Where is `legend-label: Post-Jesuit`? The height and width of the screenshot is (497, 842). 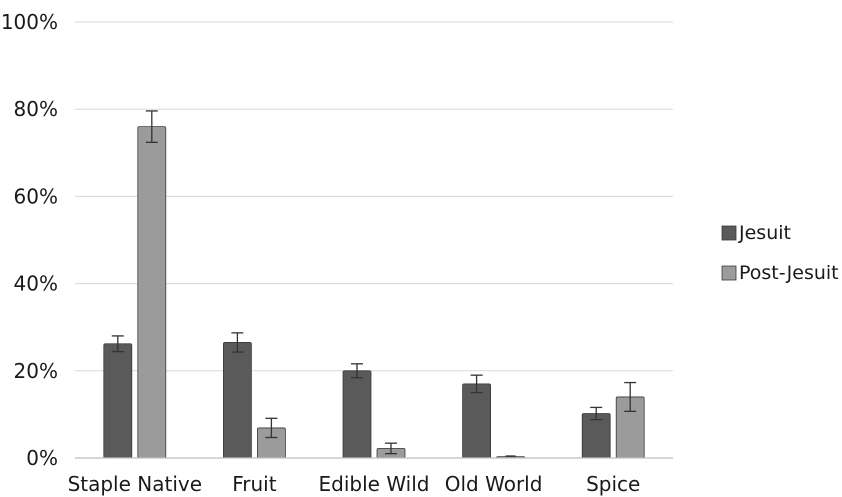 legend-label: Post-Jesuit is located at coordinates (789, 273).